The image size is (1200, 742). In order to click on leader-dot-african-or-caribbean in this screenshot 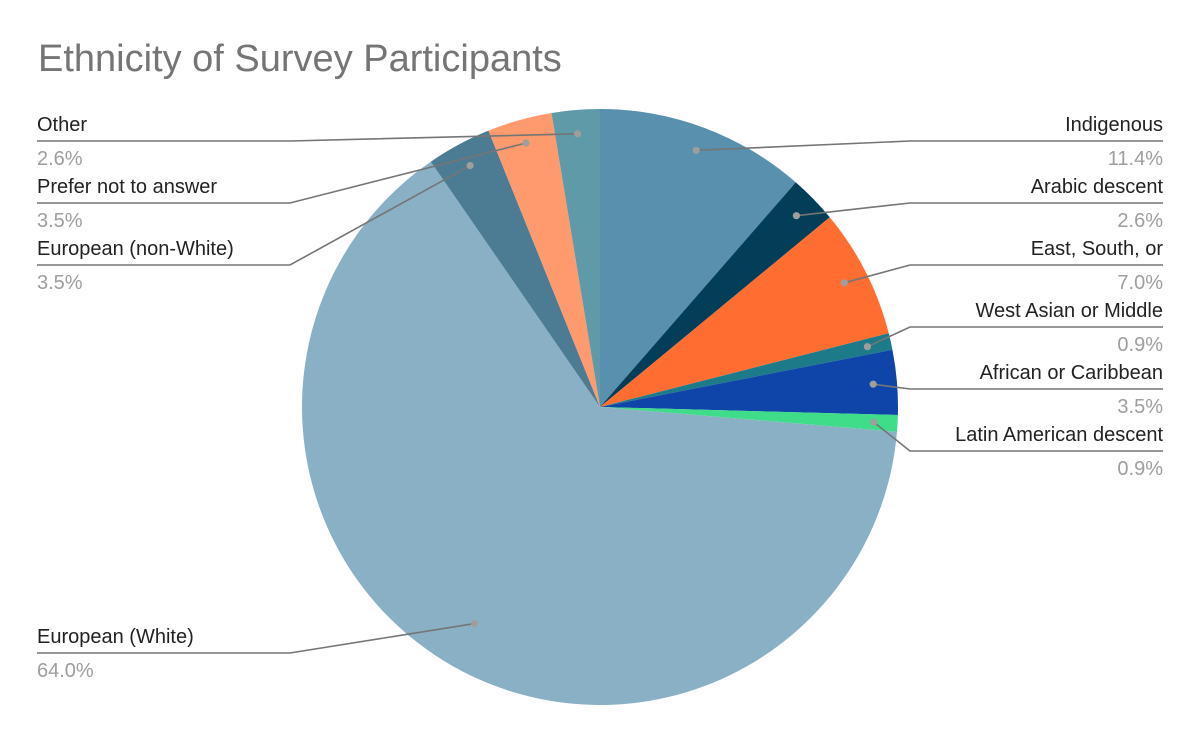, I will do `click(873, 384)`.